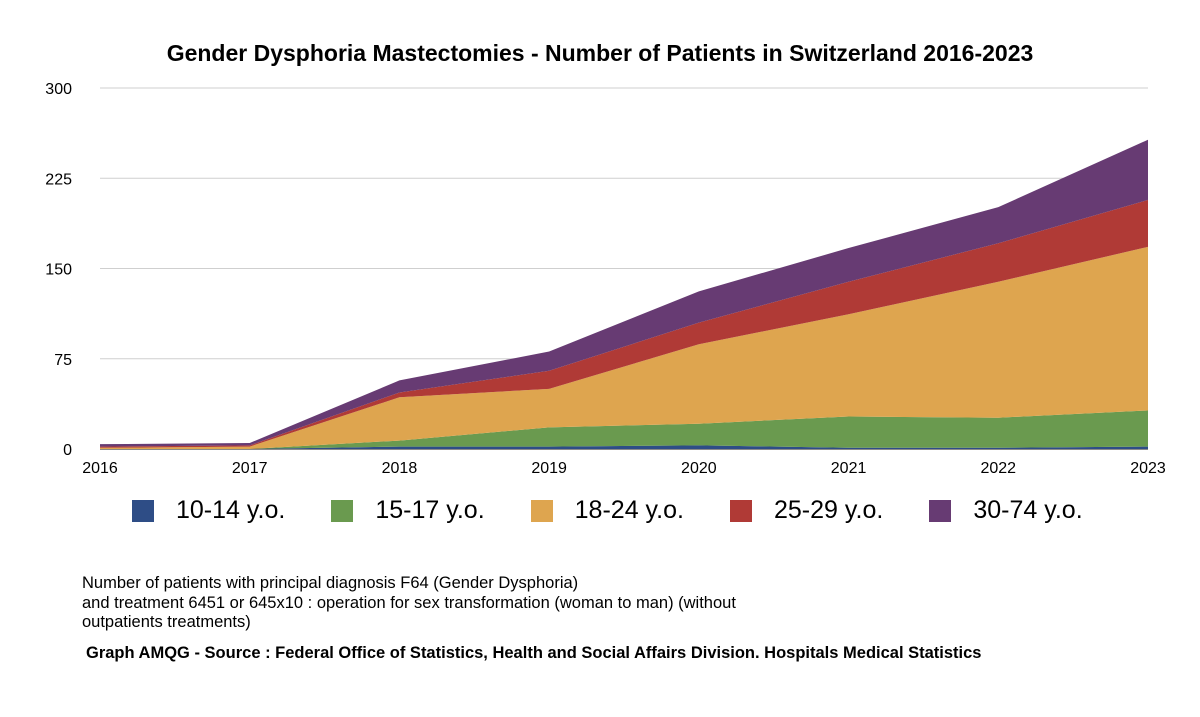  I want to click on legend-label: 15-17 y.o., so click(430, 510).